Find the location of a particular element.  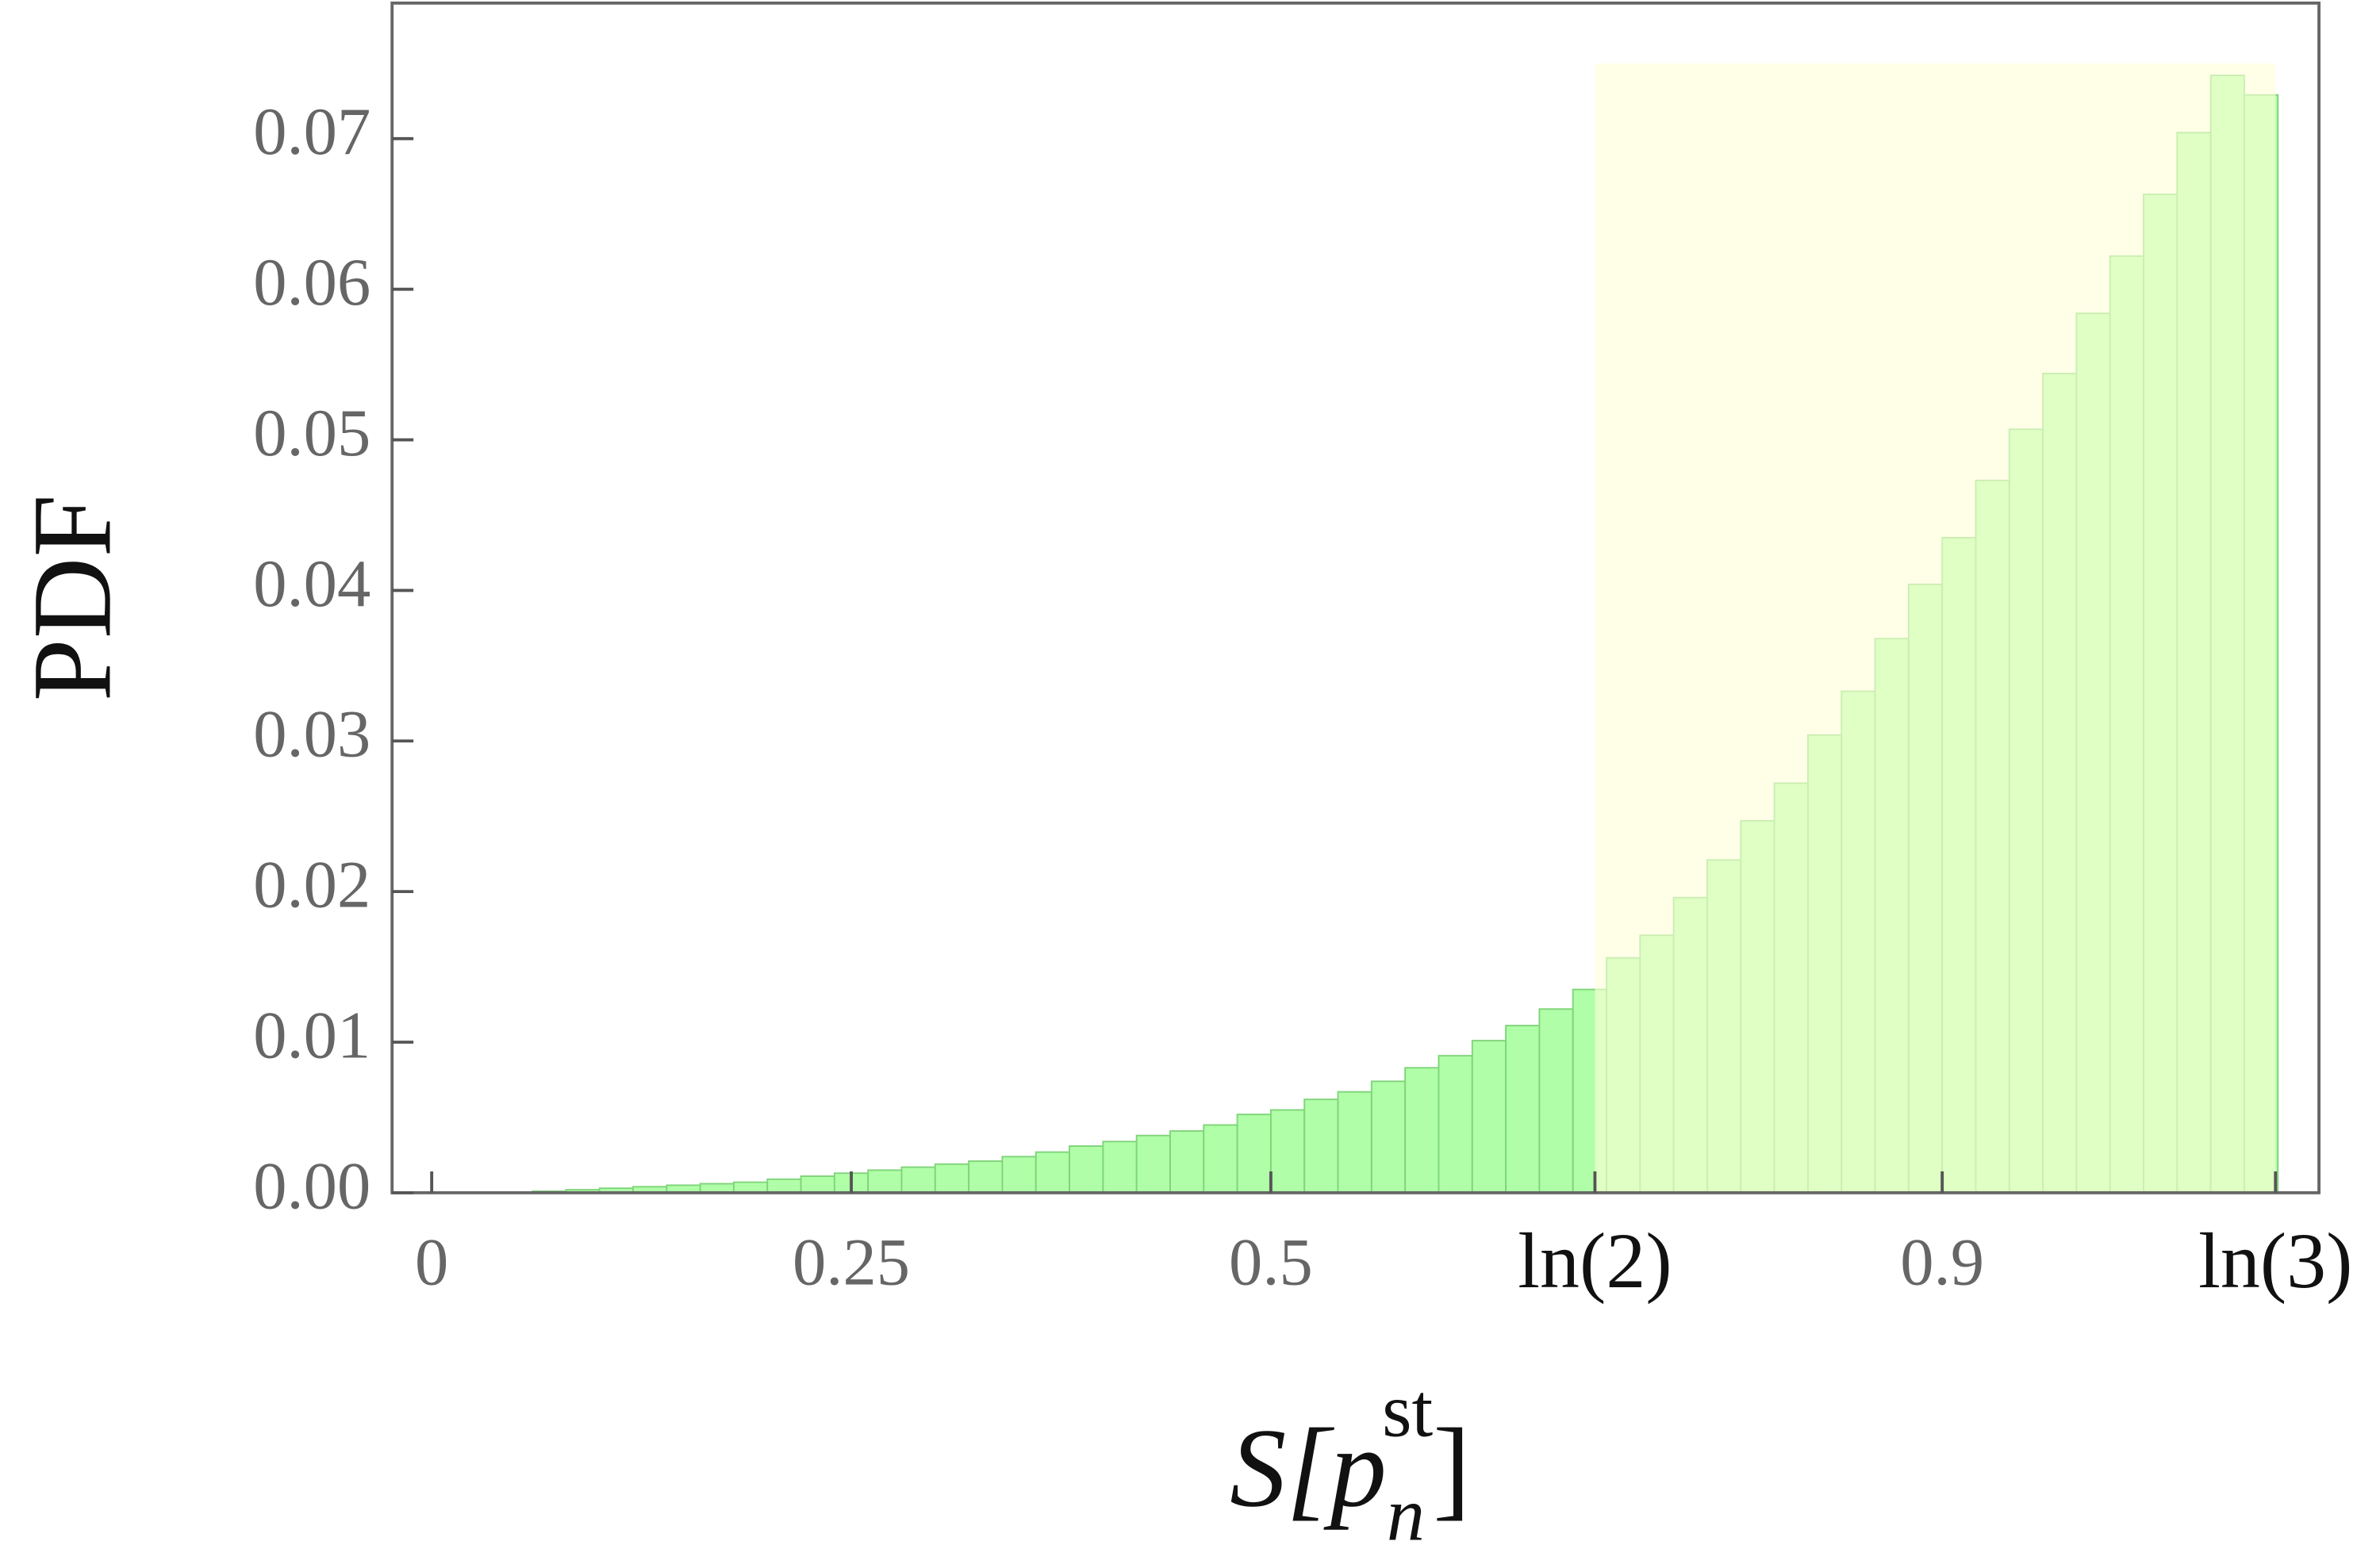

x-label-sub: n is located at coordinates (1406, 1513).